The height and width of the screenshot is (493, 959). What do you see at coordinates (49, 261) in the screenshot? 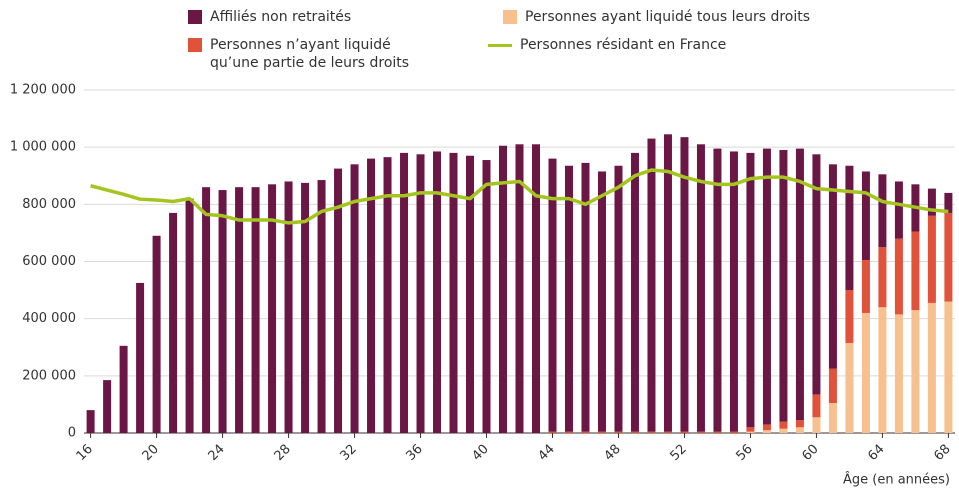
I see `y-tick-label: 600 000` at bounding box center [49, 261].